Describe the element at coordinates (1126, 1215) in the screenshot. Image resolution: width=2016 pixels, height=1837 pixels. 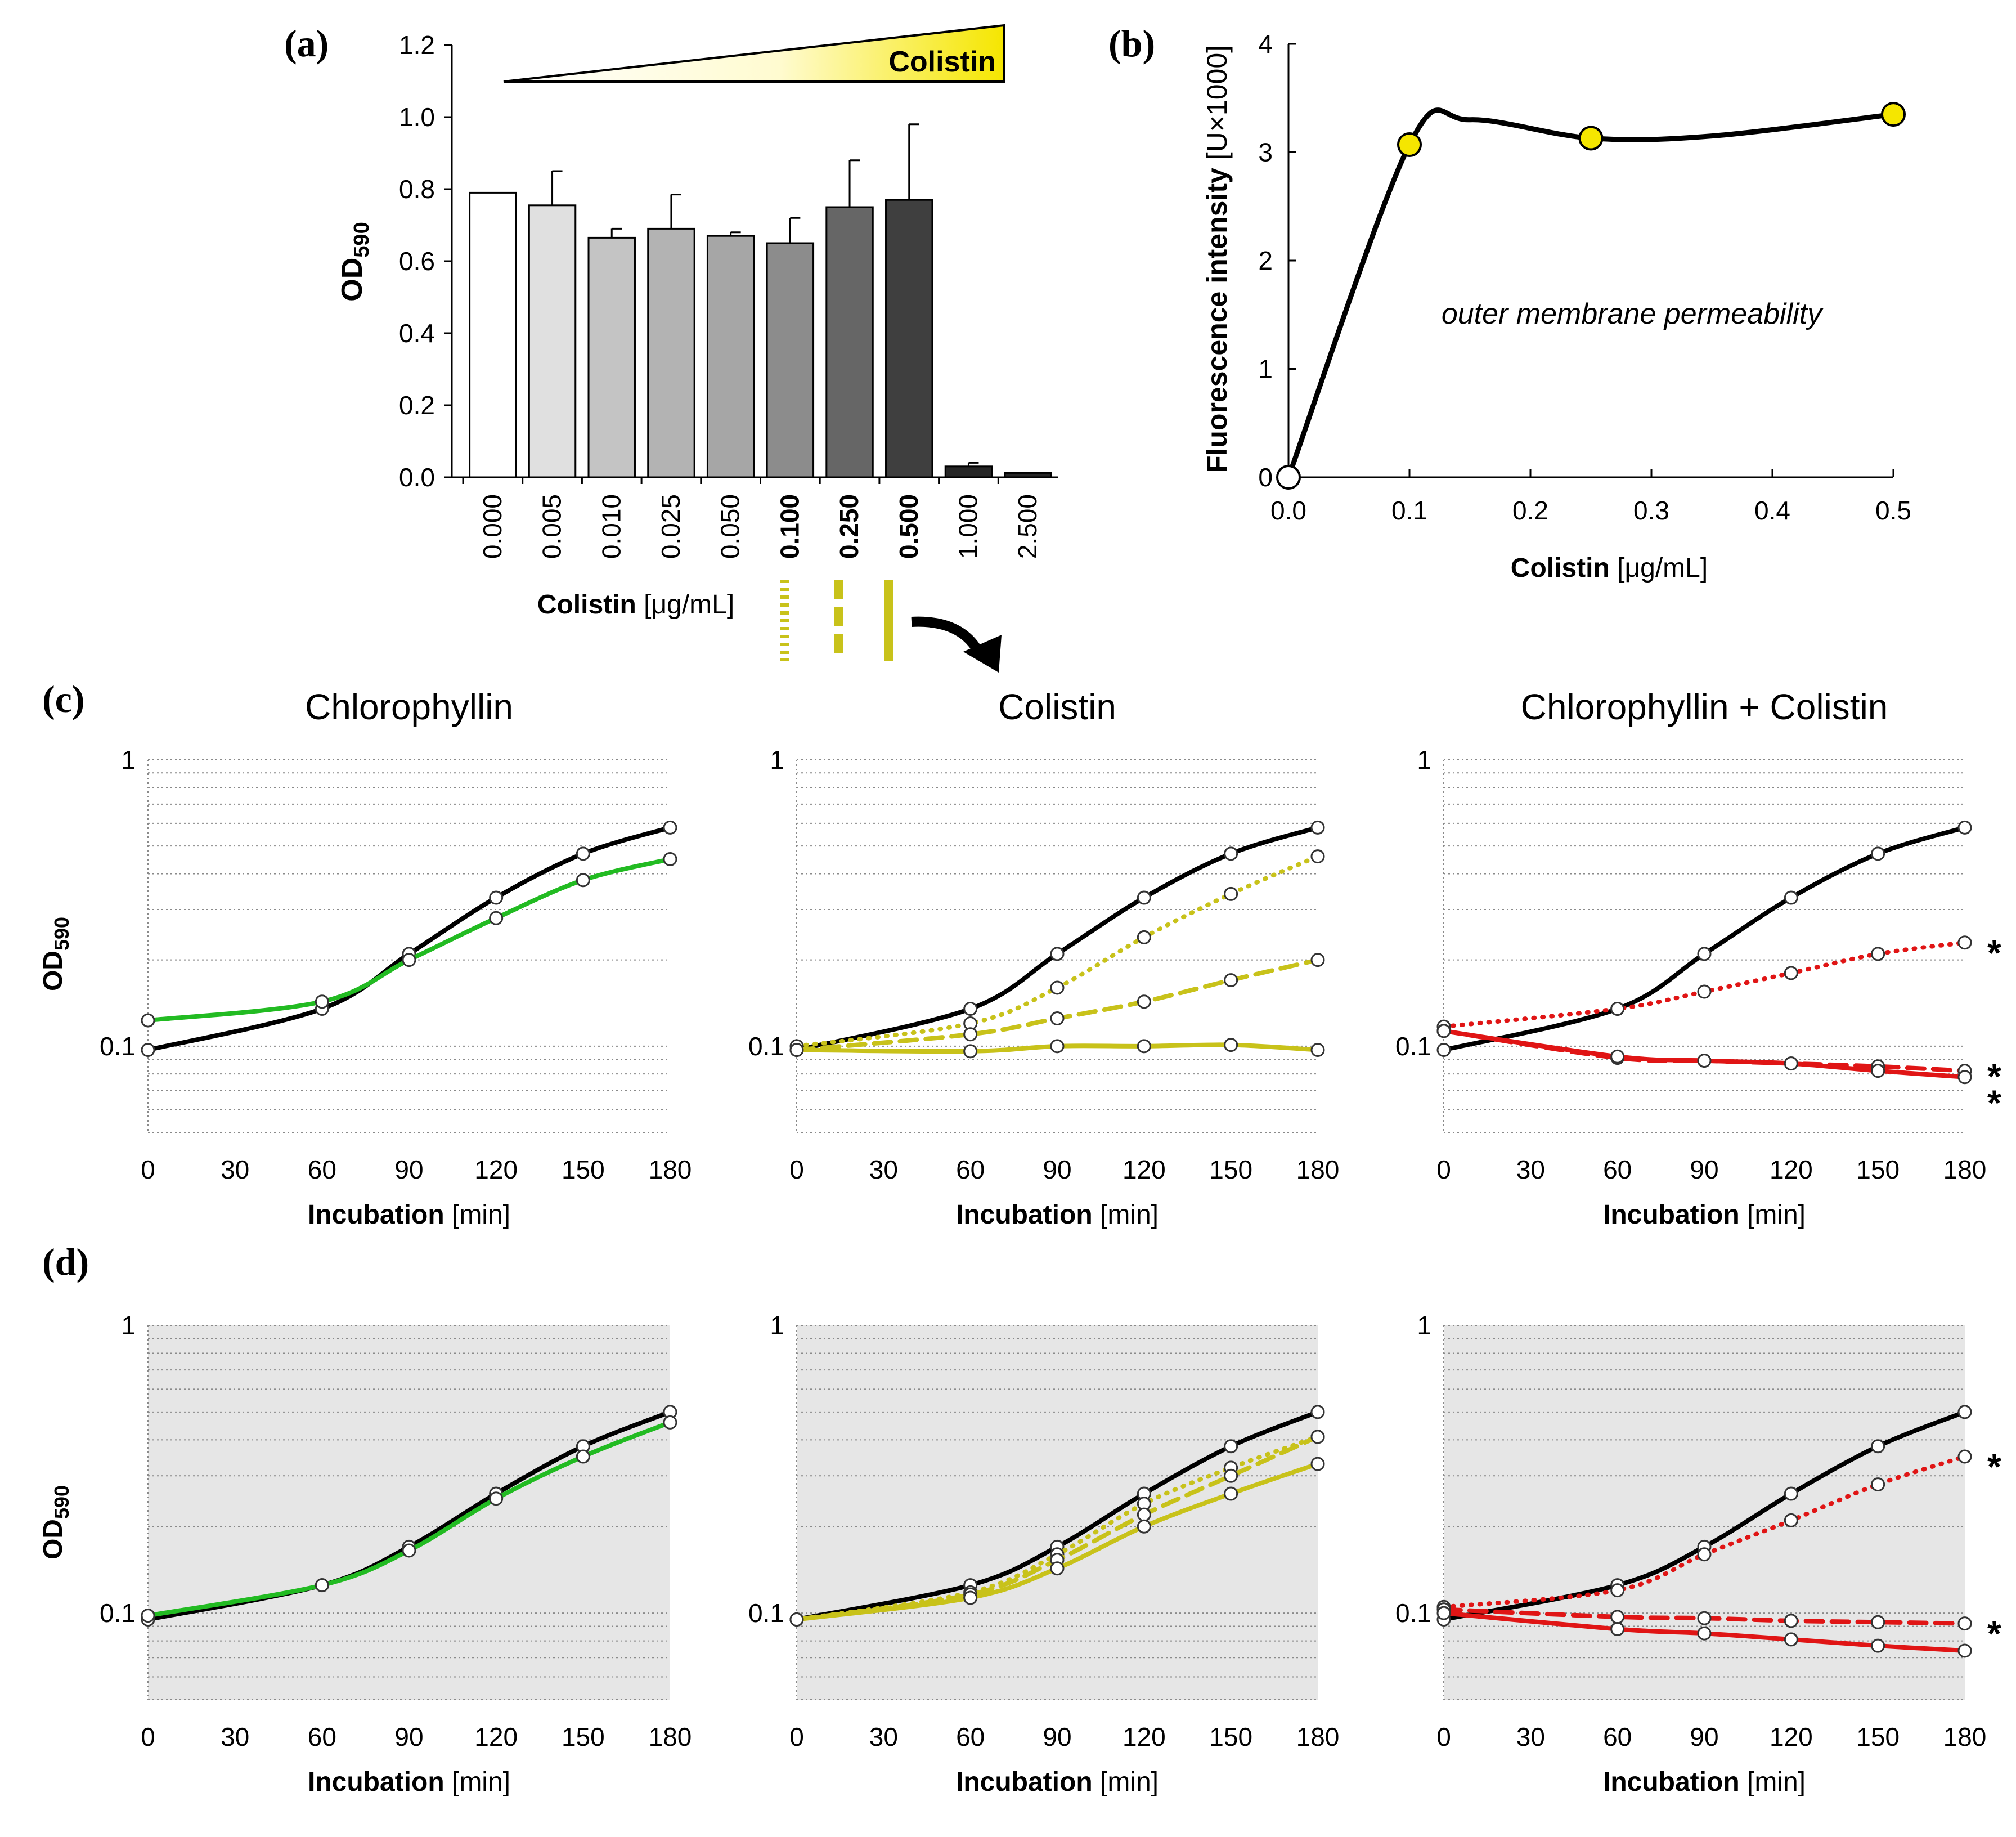
I see `panel-c-chart-2-xlabel-unit: [min]` at that location.